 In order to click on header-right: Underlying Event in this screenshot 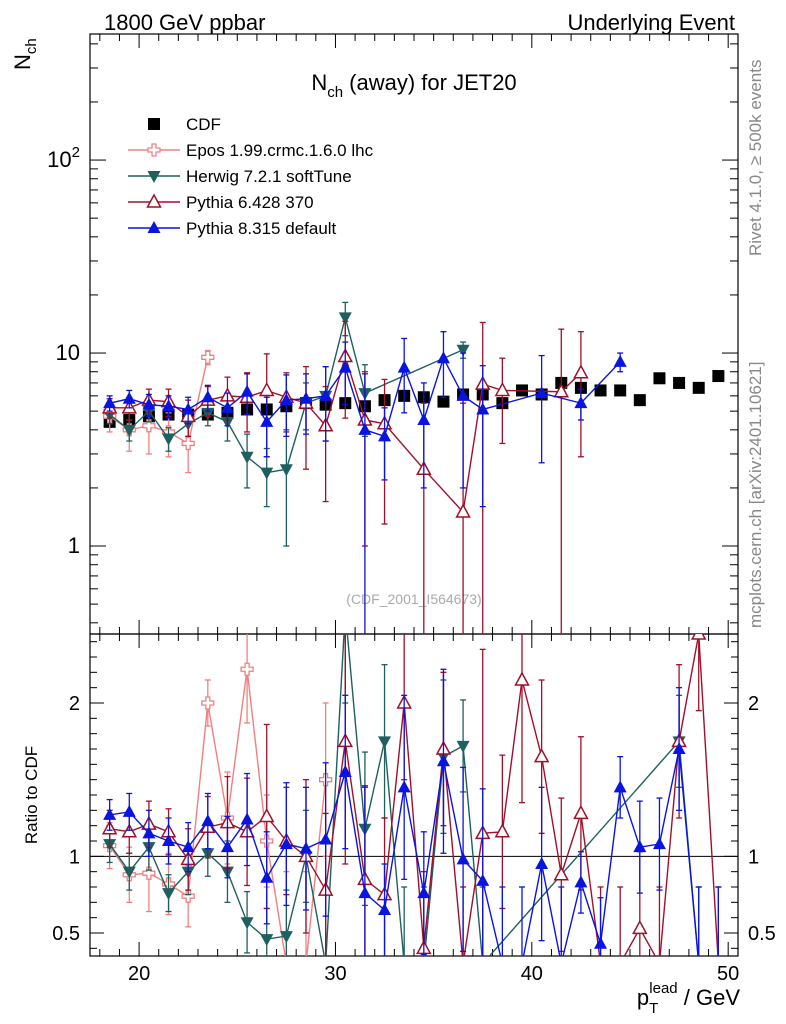, I will do `click(651, 22)`.